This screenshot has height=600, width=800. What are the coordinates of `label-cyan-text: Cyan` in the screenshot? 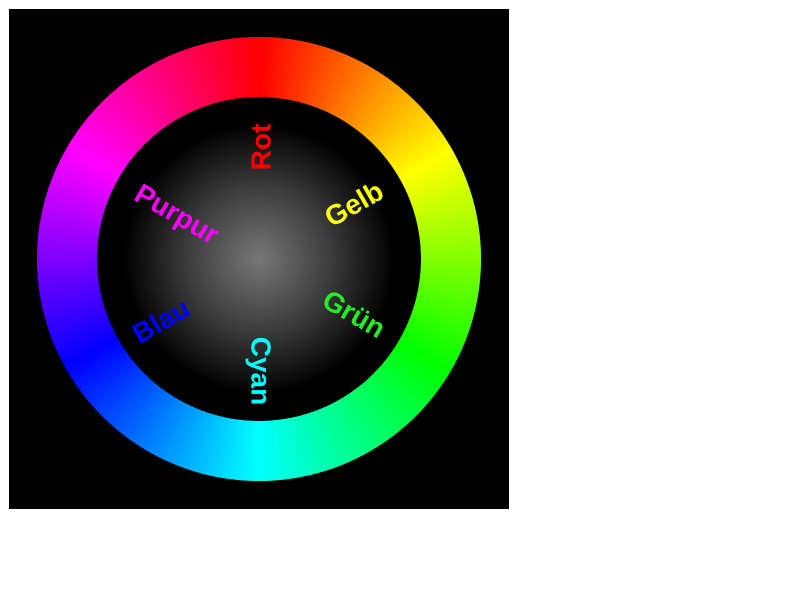 It's located at (261, 371).